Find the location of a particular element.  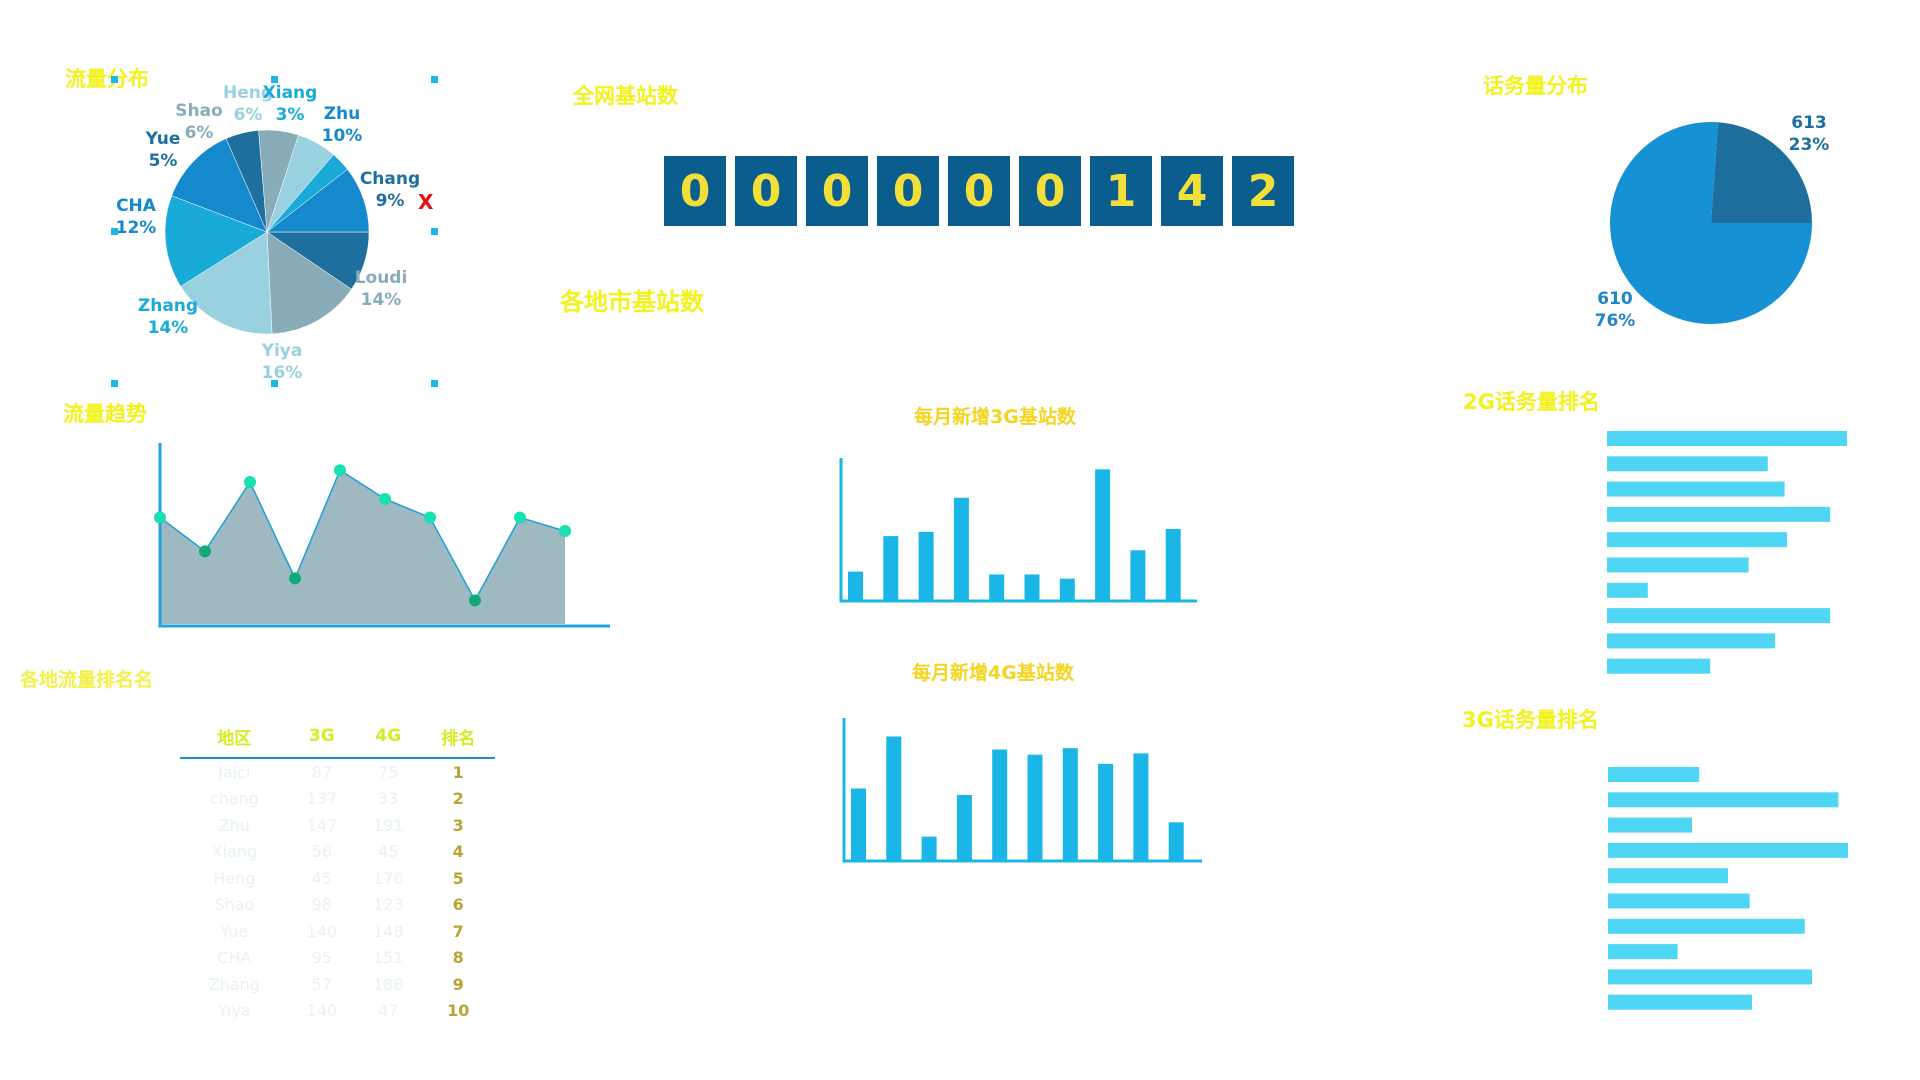

column-header: 3G is located at coordinates (322, 737).